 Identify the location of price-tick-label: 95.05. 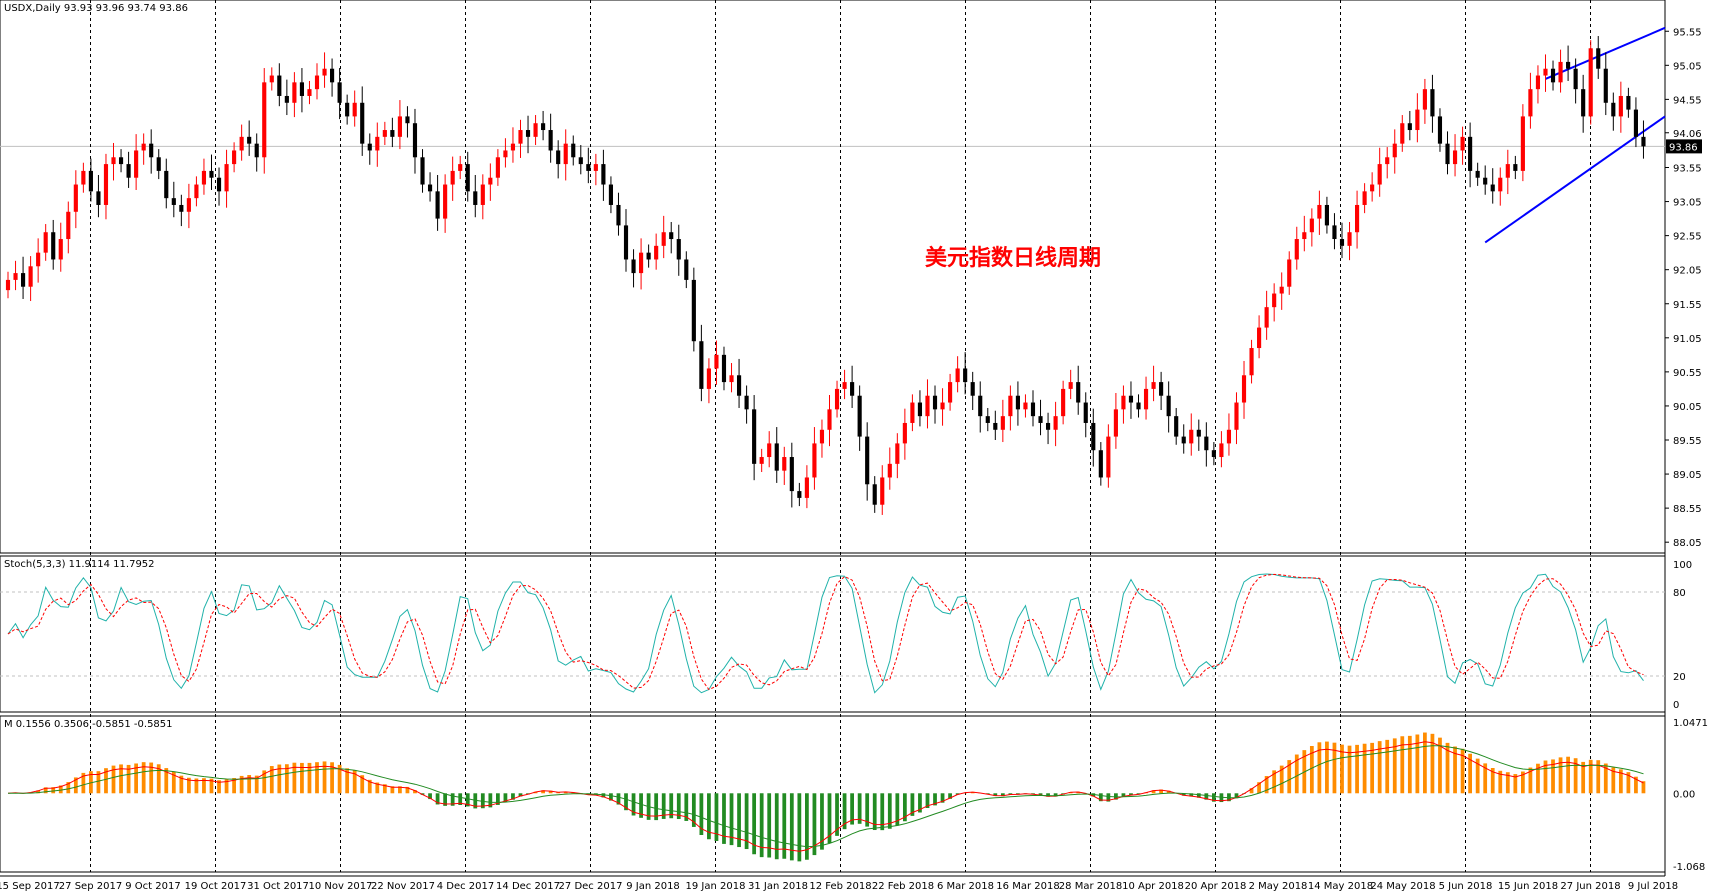
(1687, 66).